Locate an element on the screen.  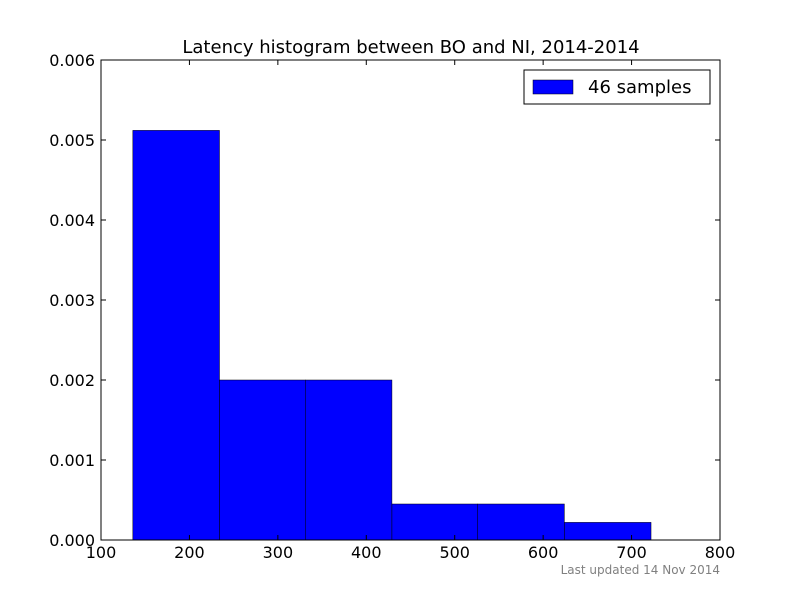
legend-swatch is located at coordinates (553, 87).